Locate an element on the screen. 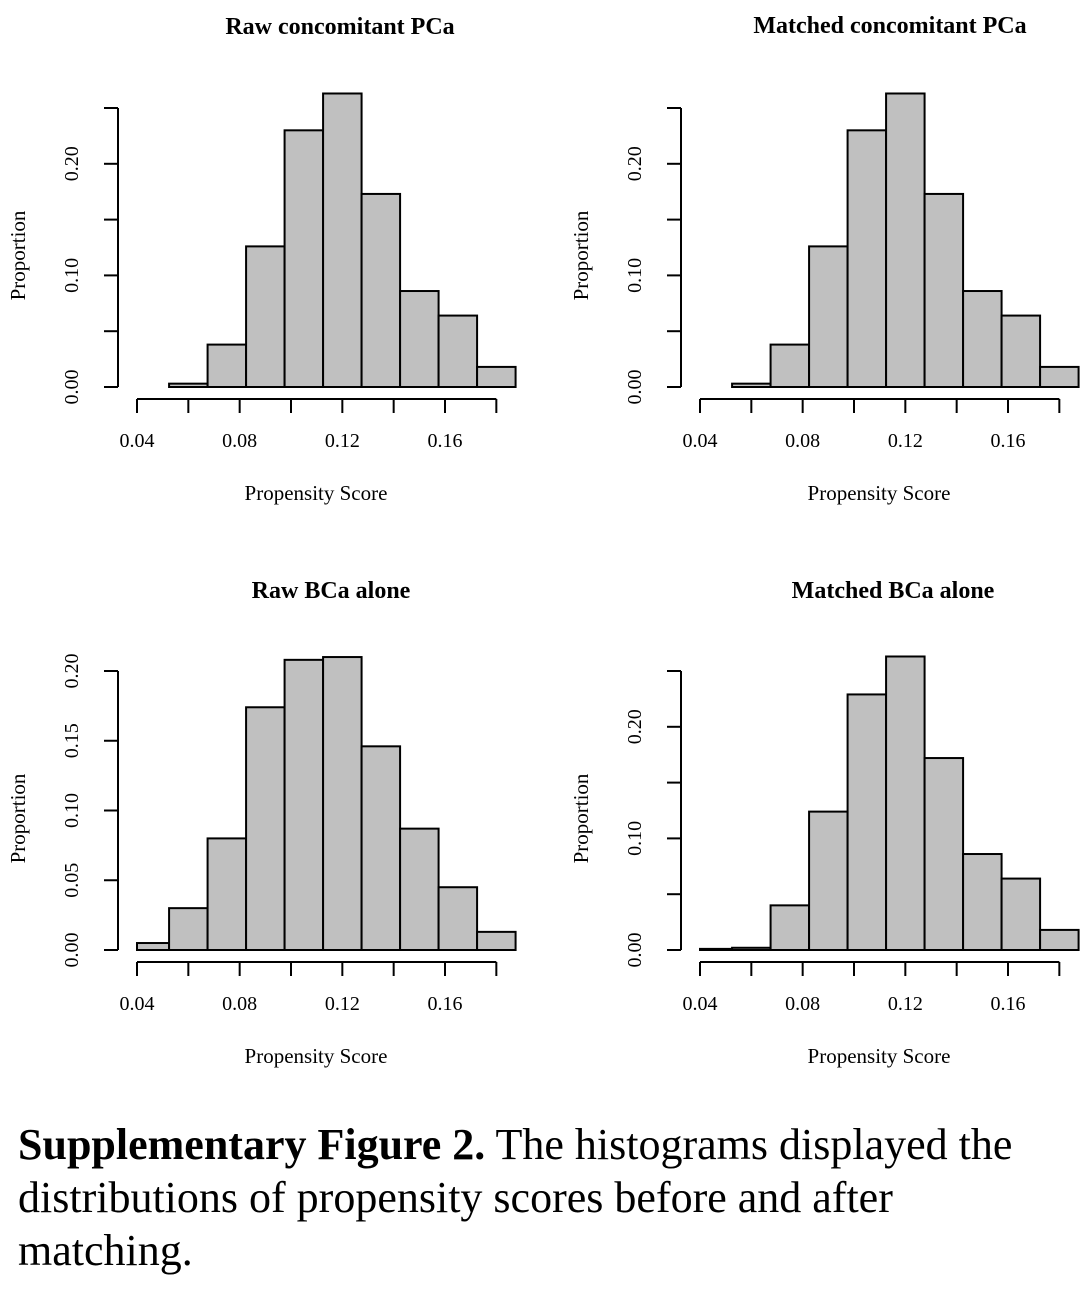 The image size is (1080, 1293). chart-title: Matched BCa alone is located at coordinates (893, 591).